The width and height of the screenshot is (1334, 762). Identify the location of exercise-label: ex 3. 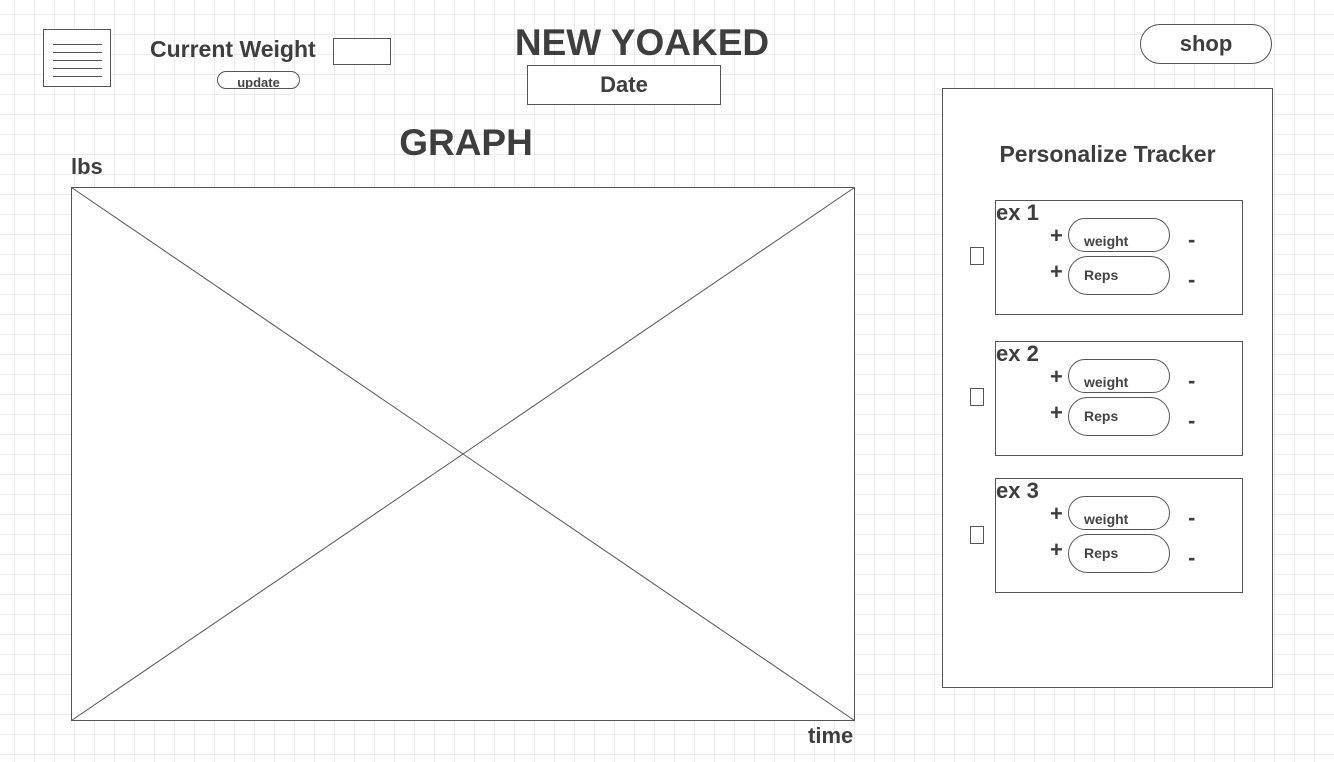
(1017, 490).